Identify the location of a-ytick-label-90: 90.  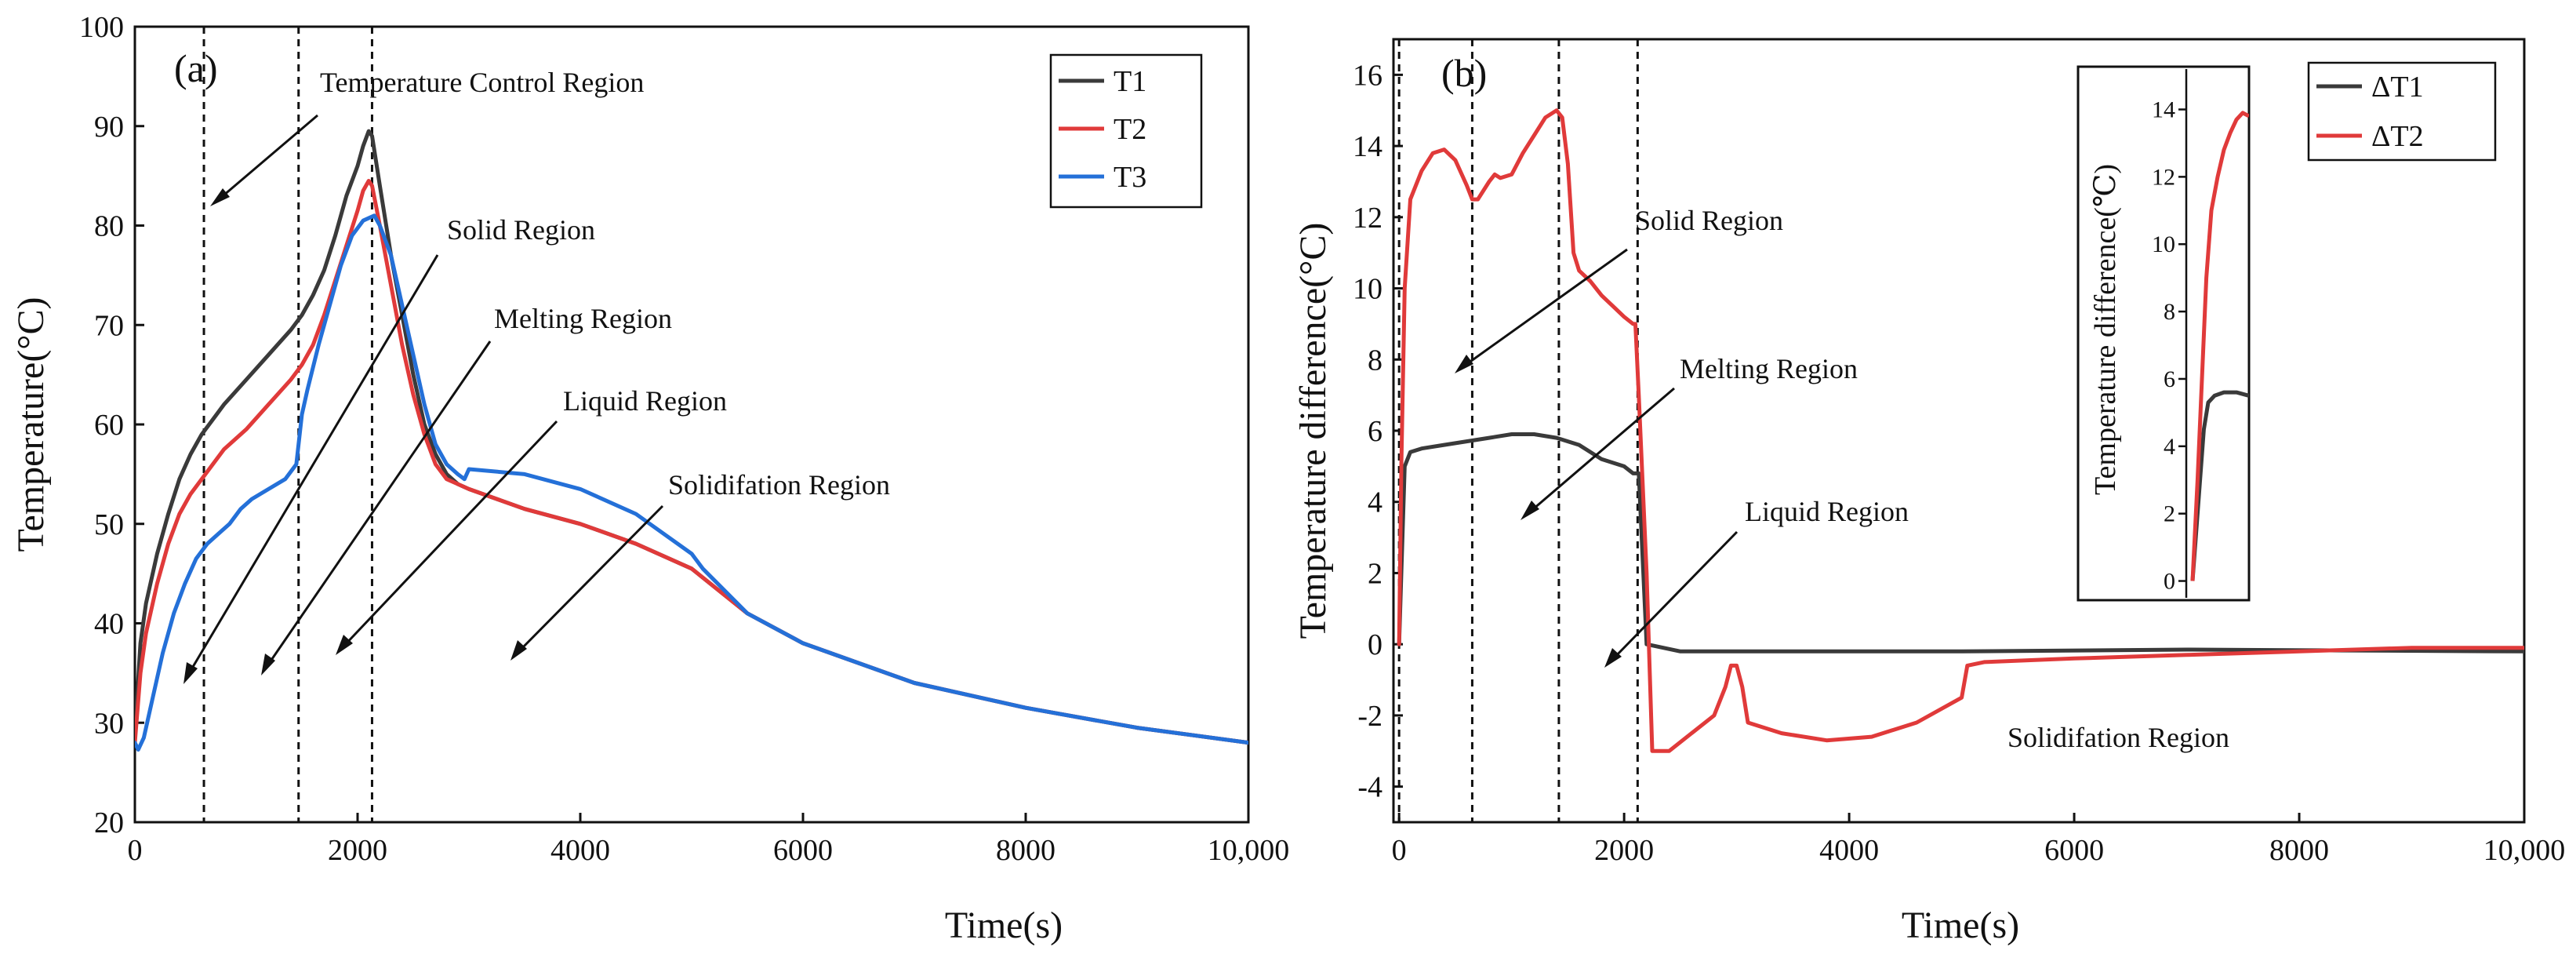
(109, 127).